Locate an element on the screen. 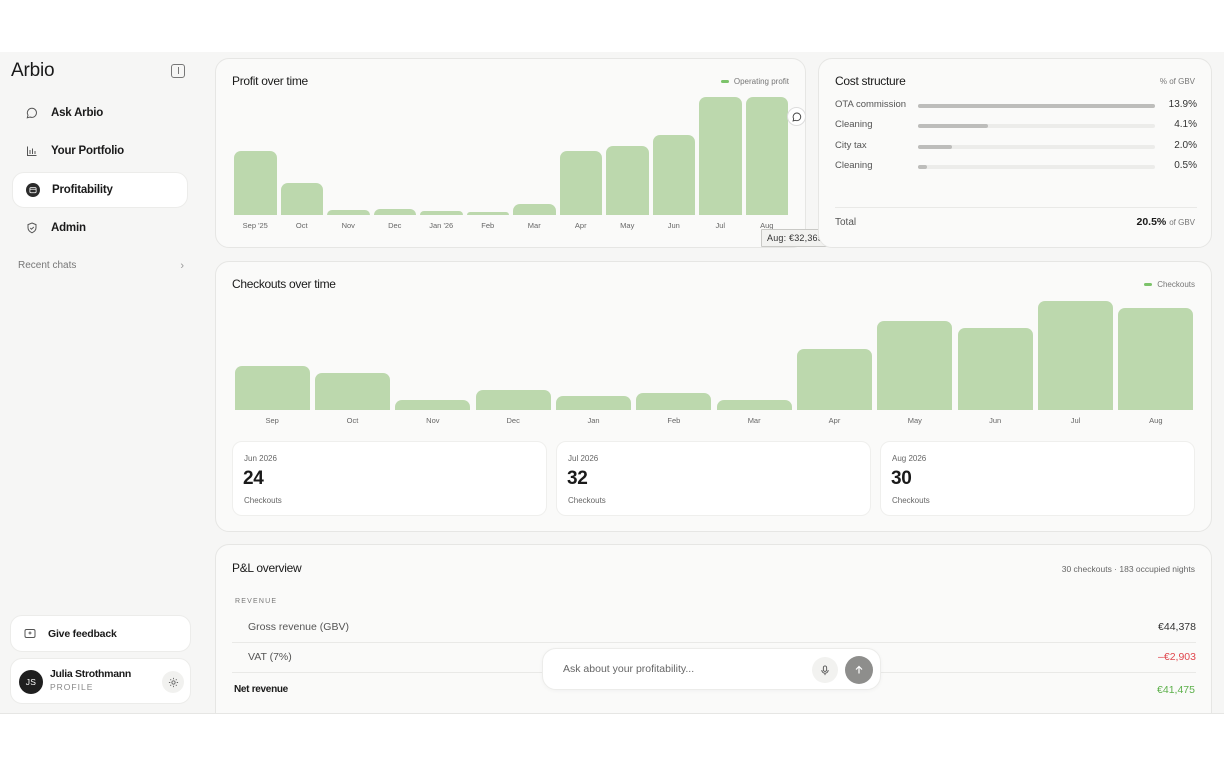  checkouts-chart-legend: Checkouts is located at coordinates (1169, 284).